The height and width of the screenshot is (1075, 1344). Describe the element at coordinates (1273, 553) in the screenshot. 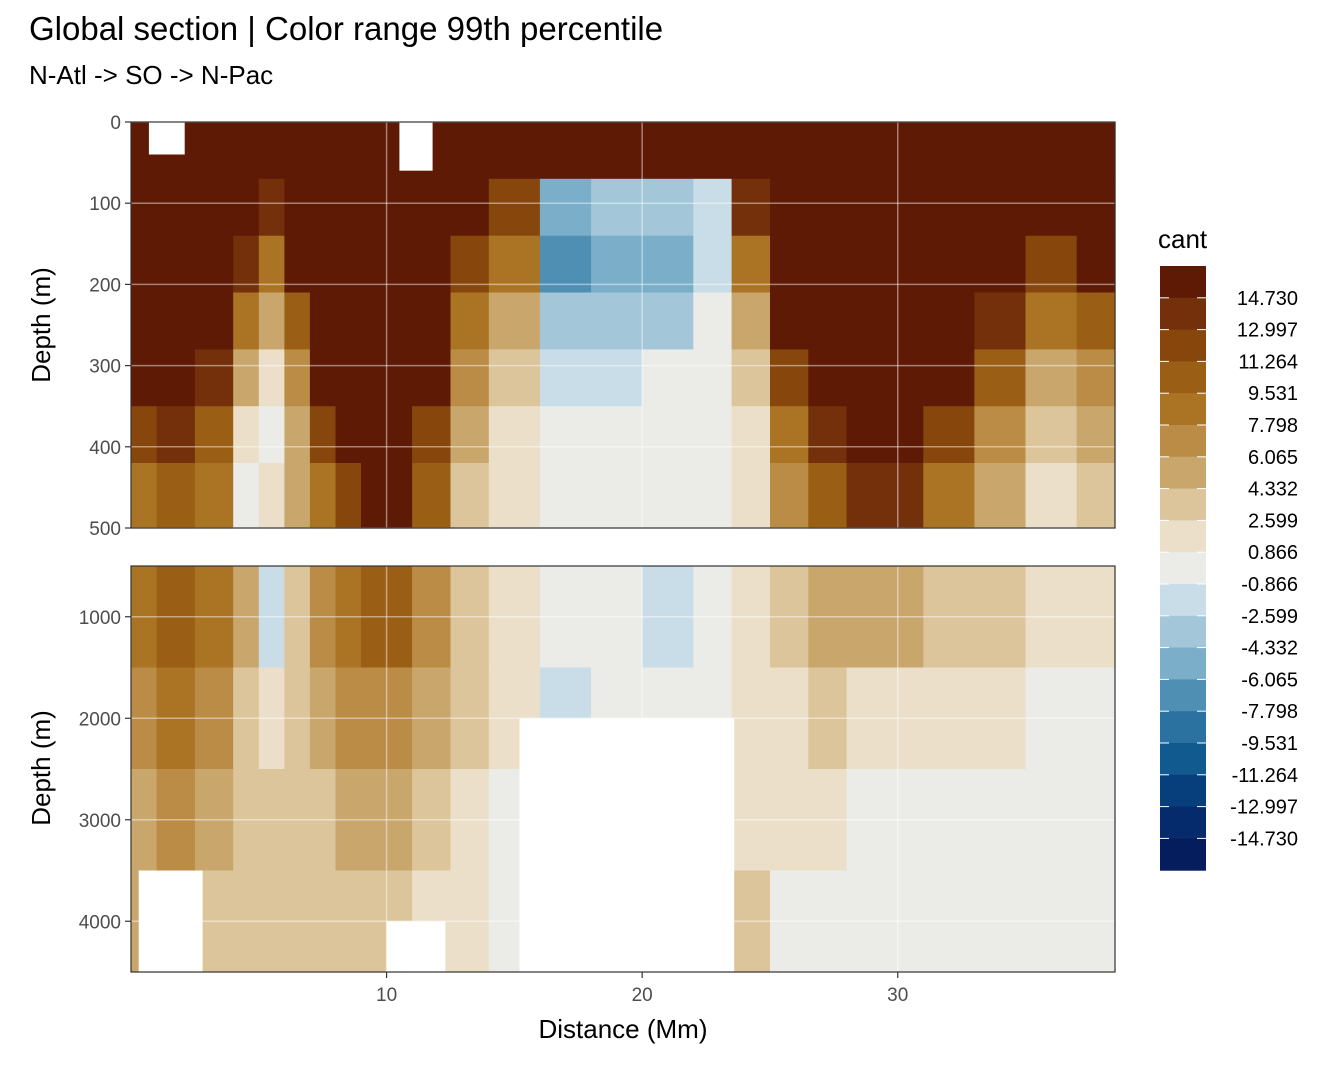

I see `legend-label: 0.866` at that location.